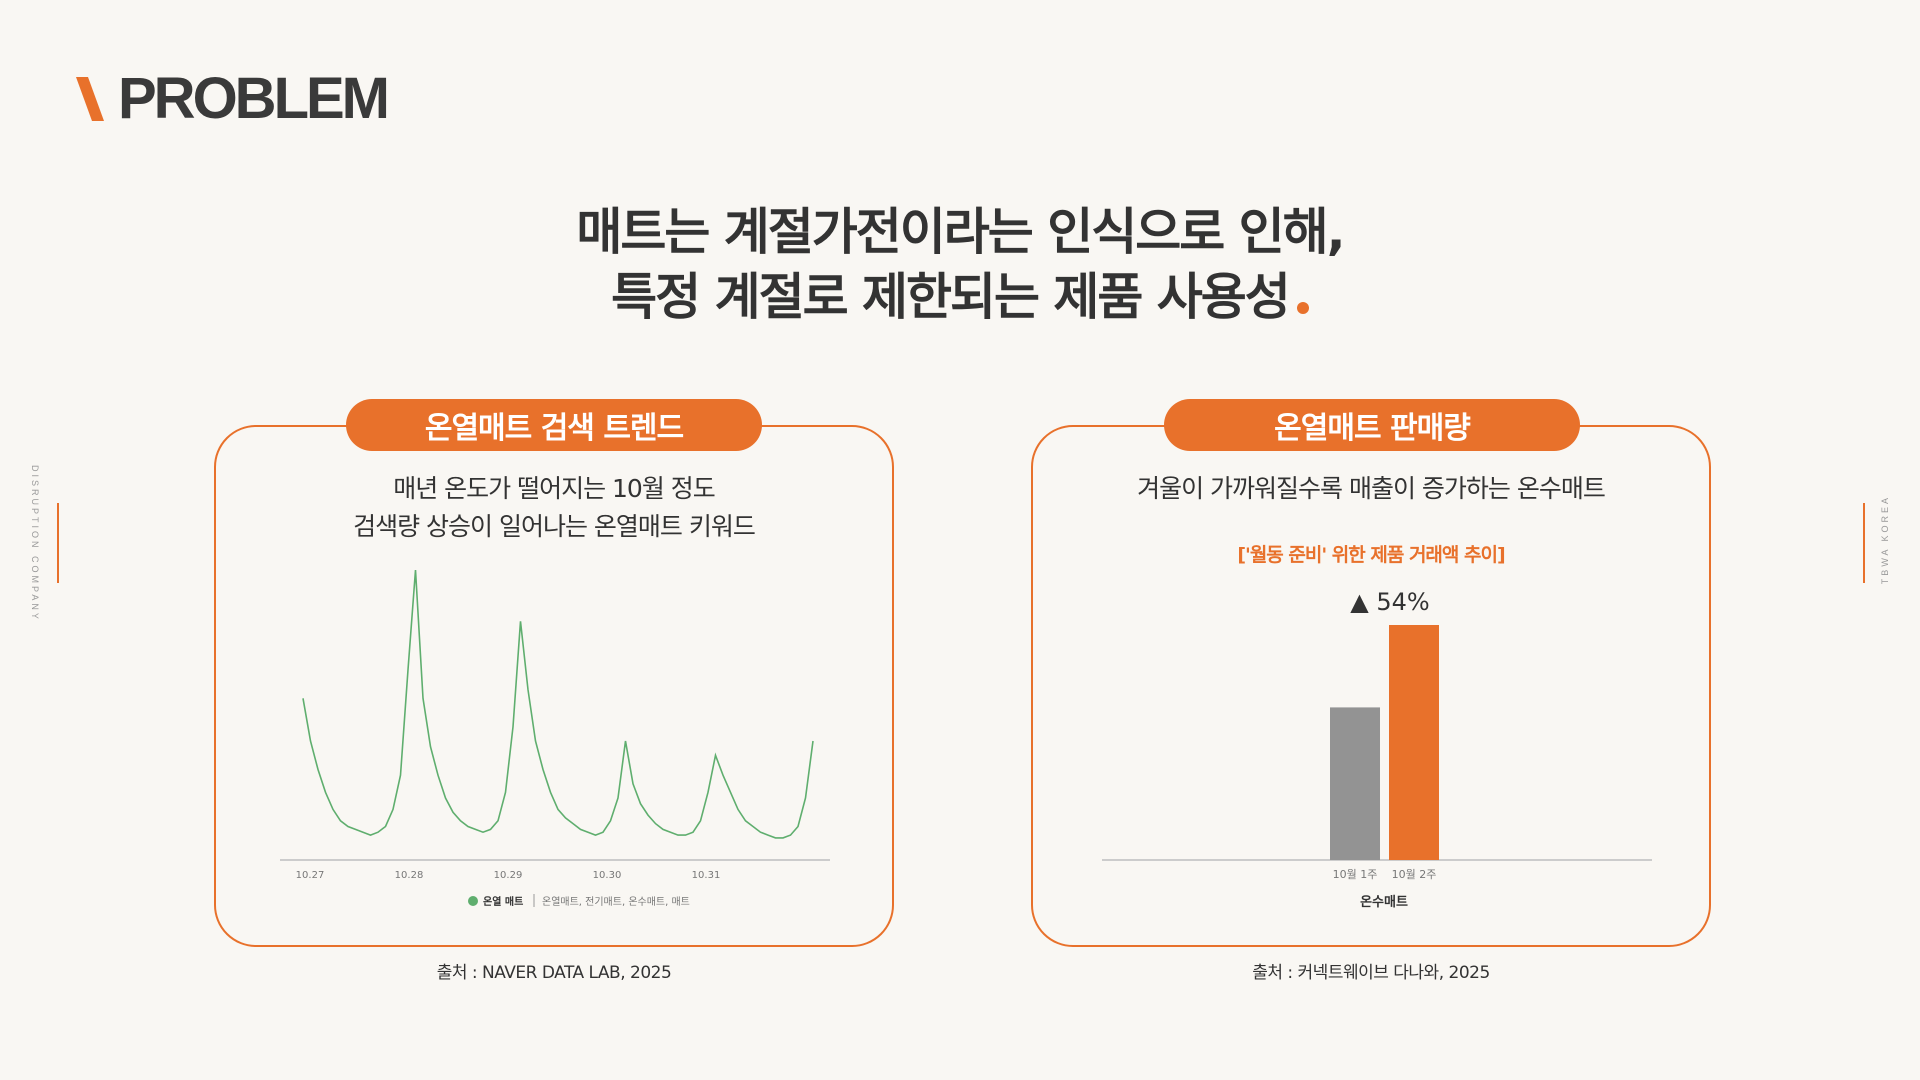  What do you see at coordinates (554, 488) in the screenshot?
I see `search-trend-subtitle-line-1: 매년 온도가 떨어지는 10월 정도` at bounding box center [554, 488].